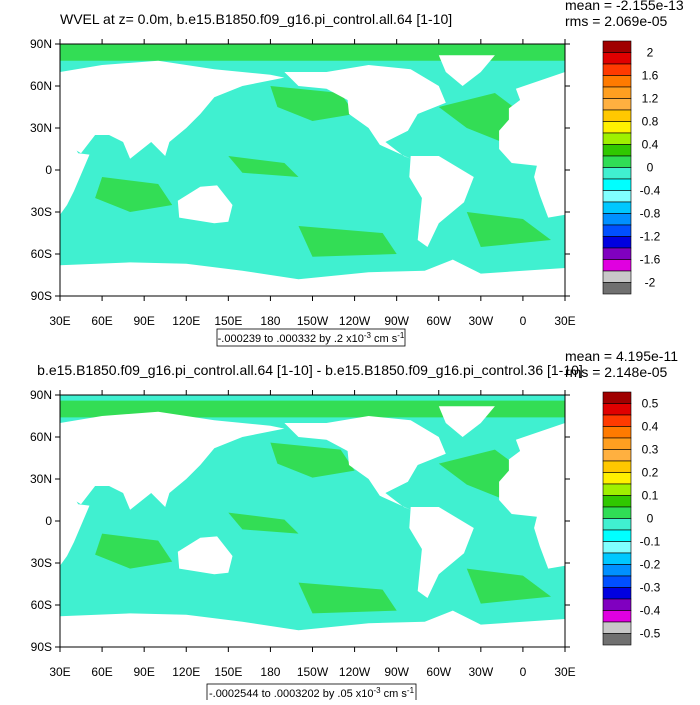  What do you see at coordinates (480, 672) in the screenshot?
I see `lon-label: 30W` at bounding box center [480, 672].